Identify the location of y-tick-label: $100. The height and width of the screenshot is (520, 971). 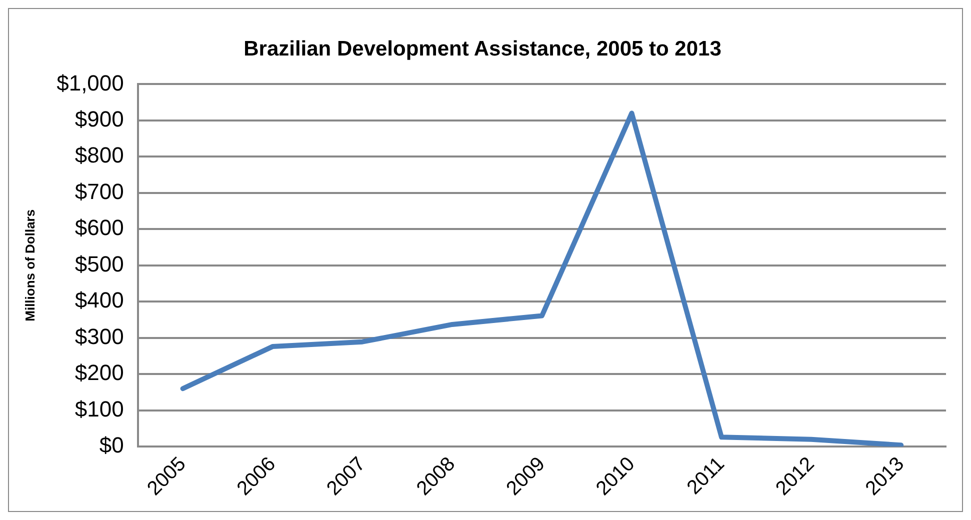
(99, 409).